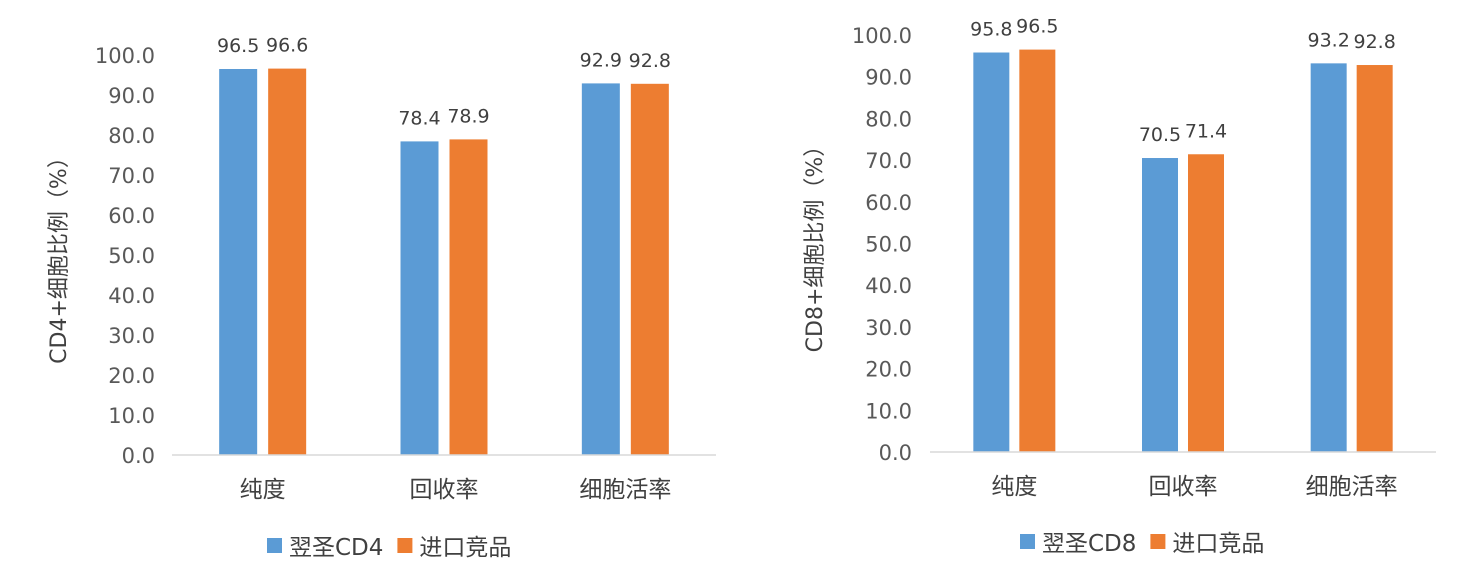 This screenshot has width=1476, height=585. I want to click on data-label: 71.4, so click(1206, 131).